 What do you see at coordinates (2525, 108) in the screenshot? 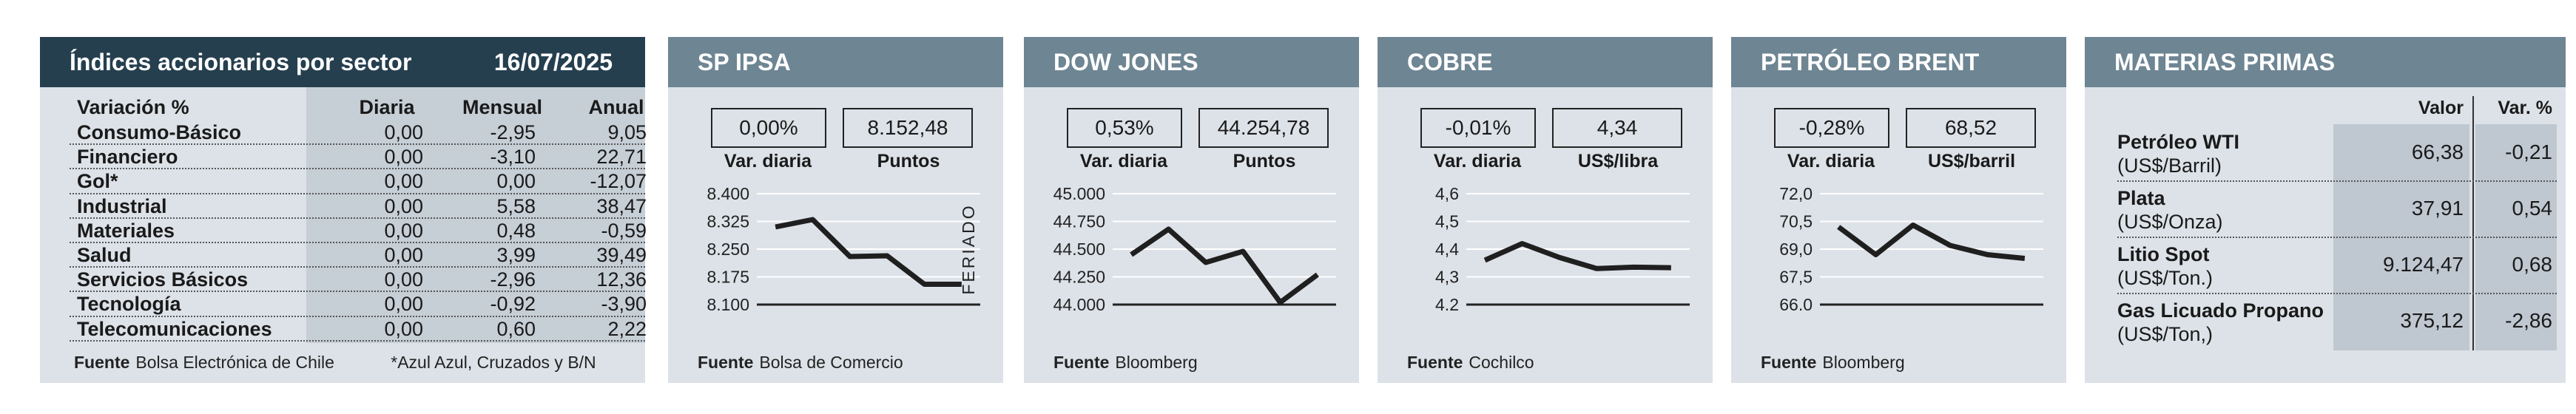
I see `col-var-header: Var. %` at bounding box center [2525, 108].